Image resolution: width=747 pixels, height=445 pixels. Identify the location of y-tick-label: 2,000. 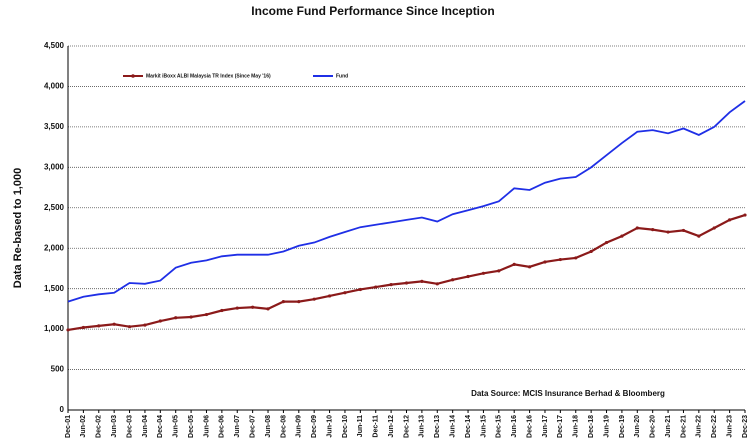
(54, 247).